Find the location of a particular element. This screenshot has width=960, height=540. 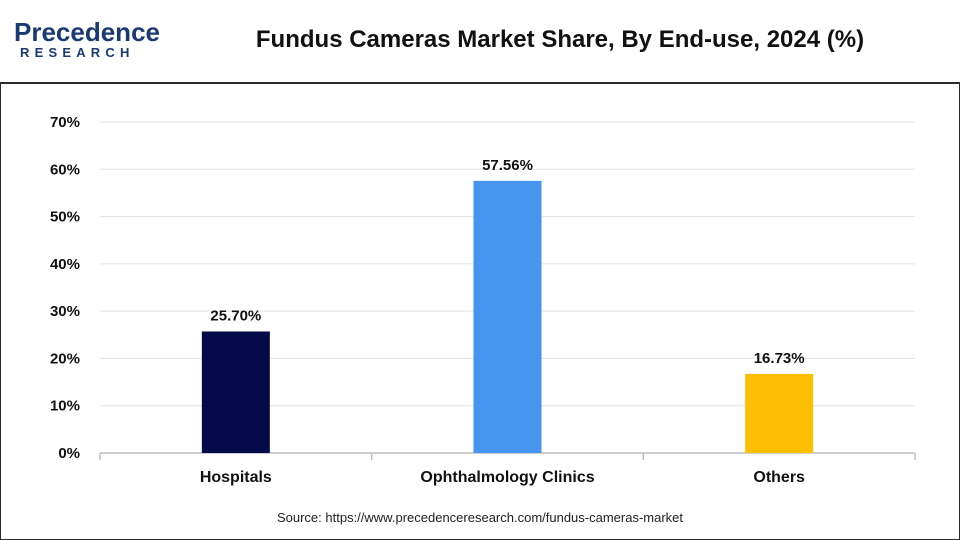

x-tick-label: Others is located at coordinates (779, 477).